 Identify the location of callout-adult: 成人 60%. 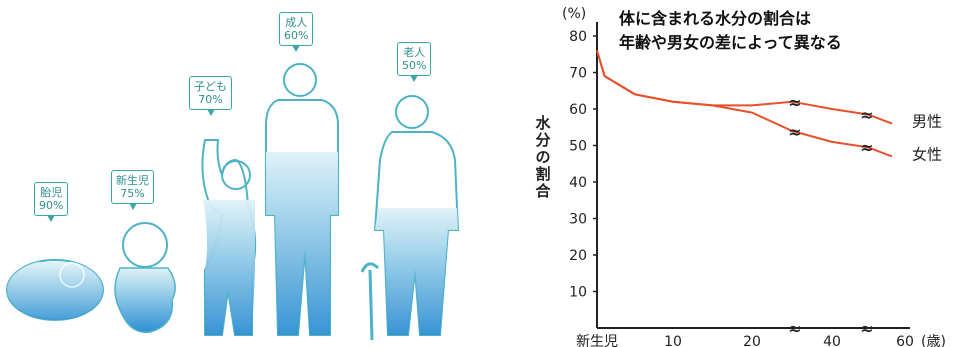
(296, 32).